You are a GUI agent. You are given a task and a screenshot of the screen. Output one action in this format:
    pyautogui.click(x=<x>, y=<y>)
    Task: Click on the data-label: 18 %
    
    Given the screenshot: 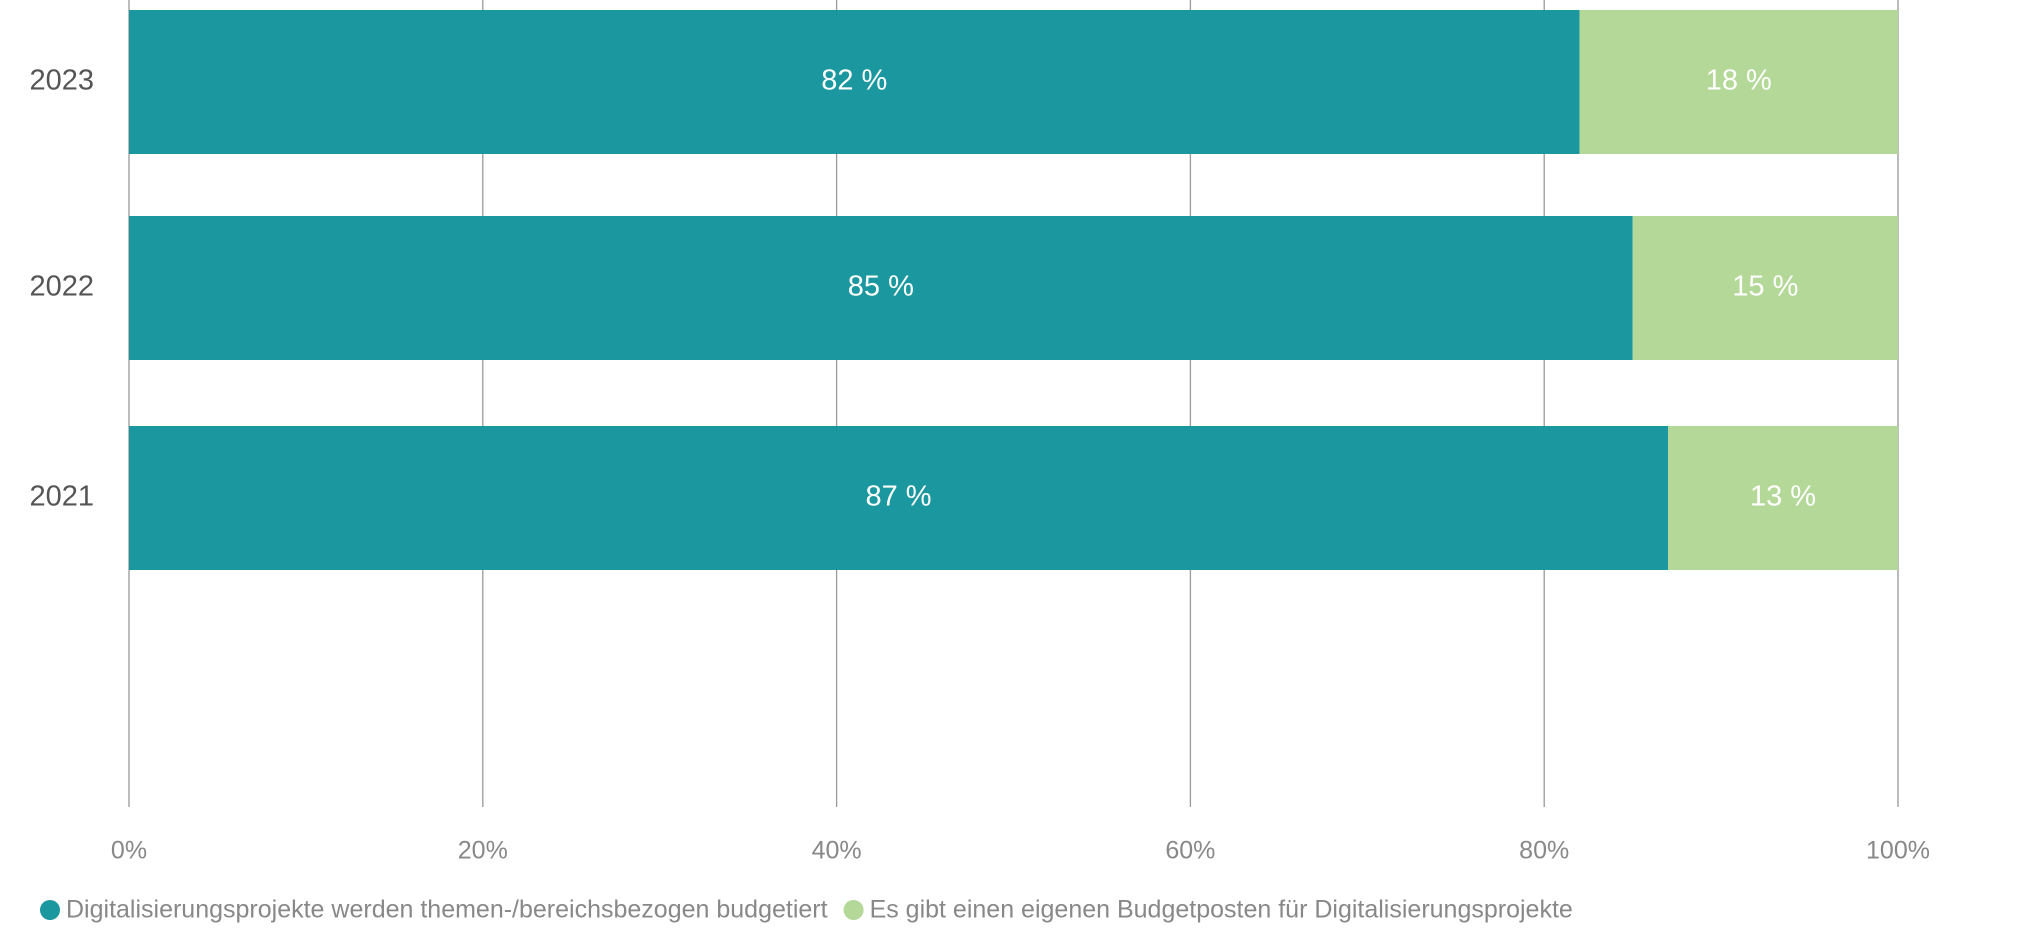 What is the action you would take?
    pyautogui.click(x=1739, y=81)
    